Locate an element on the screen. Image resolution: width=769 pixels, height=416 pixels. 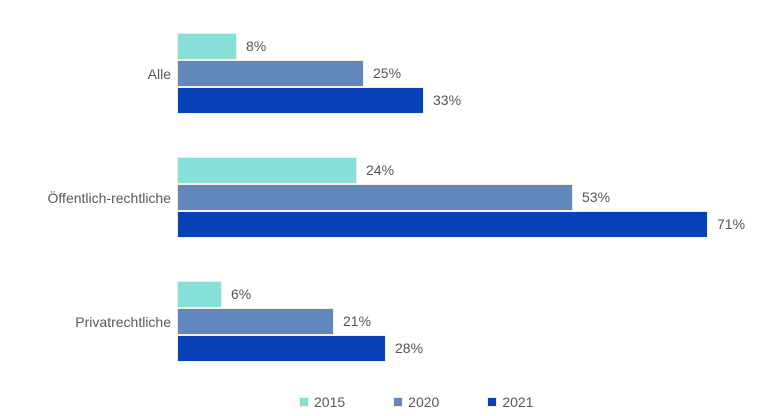
value-label: 24% is located at coordinates (380, 170).